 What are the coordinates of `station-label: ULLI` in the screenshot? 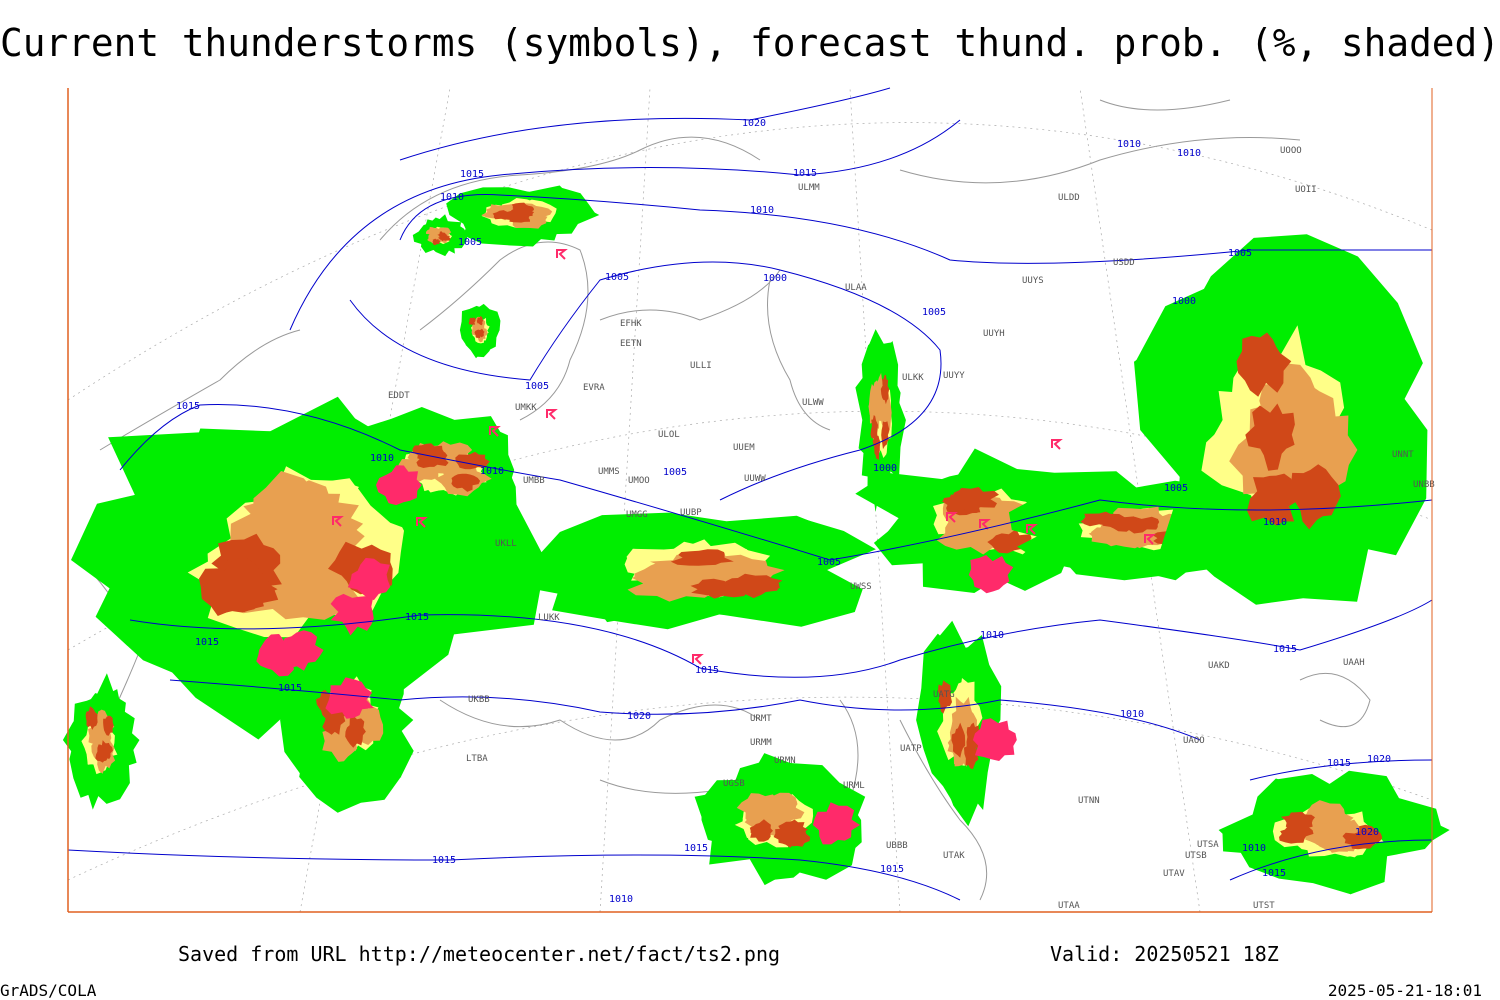 It's located at (701, 366).